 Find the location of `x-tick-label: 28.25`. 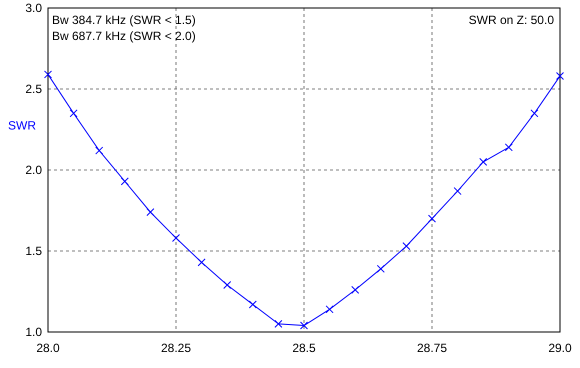

x-tick-label: 28.25 is located at coordinates (176, 348).